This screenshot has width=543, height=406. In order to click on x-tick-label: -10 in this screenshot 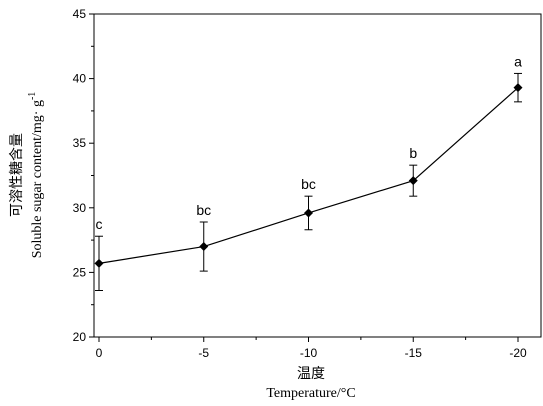, I will do `click(309, 353)`.